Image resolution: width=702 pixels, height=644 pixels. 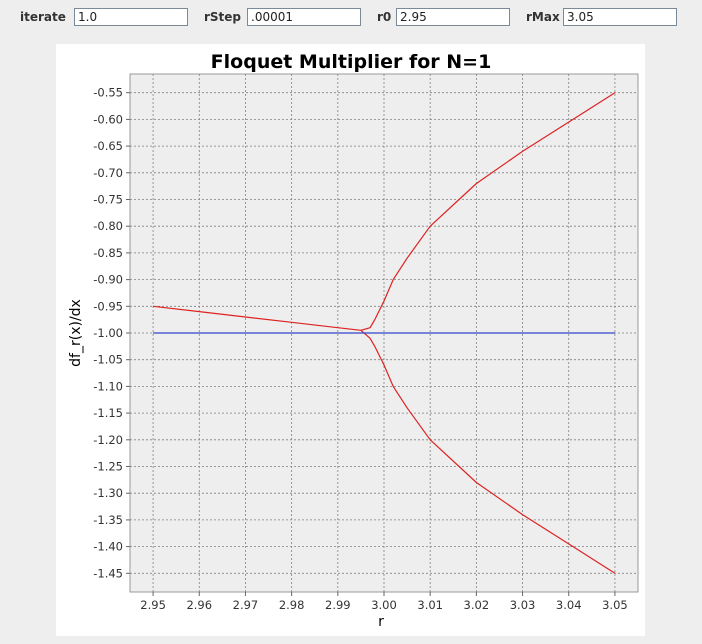 What do you see at coordinates (108, 467) in the screenshot?
I see `y-tick-label: -1.25` at bounding box center [108, 467].